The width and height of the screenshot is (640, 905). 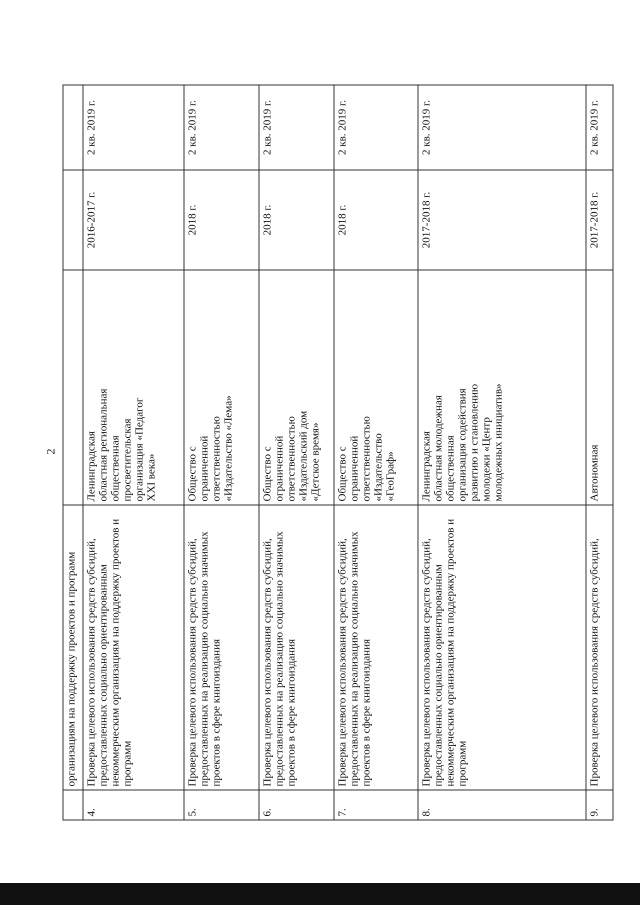 I want to click on page-number: 2, so click(x=50, y=451).